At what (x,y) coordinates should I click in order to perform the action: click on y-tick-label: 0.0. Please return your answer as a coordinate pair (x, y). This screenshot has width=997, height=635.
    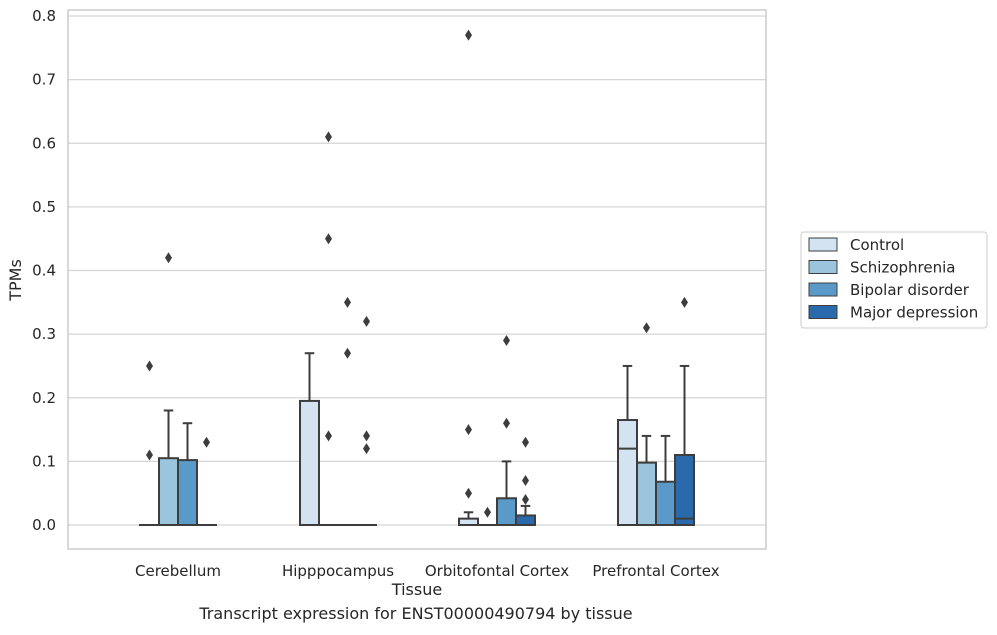
    Looking at the image, I should click on (44, 525).